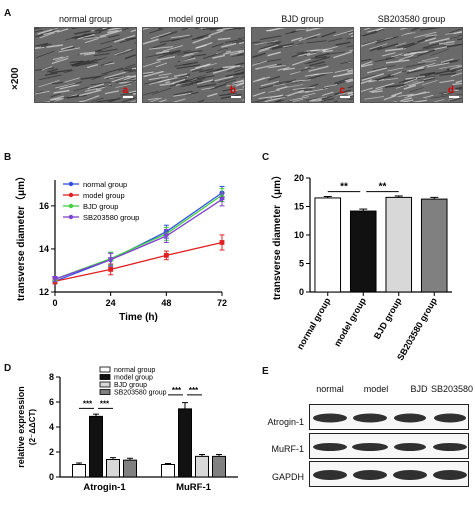 The height and width of the screenshot is (508, 474). Describe the element at coordinates (20, 236) in the screenshot. I see `y-axis-label: transverse diameter（μm）` at that location.